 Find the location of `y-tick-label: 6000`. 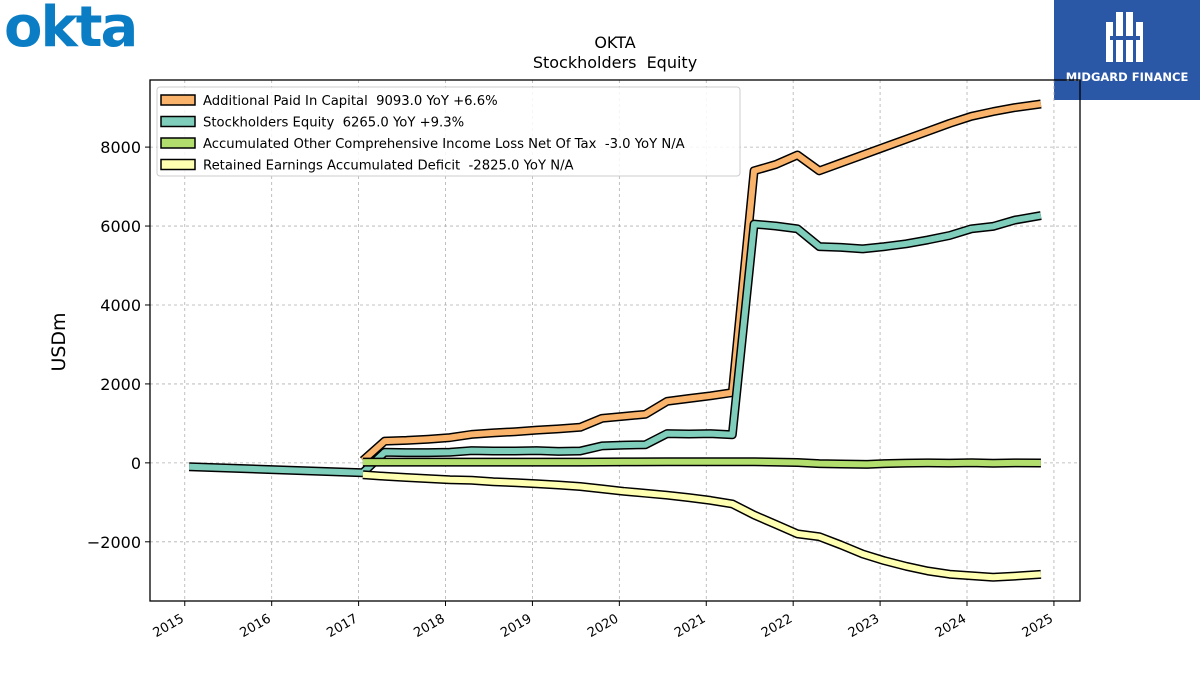

y-tick-label: 6000 is located at coordinates (120, 226).